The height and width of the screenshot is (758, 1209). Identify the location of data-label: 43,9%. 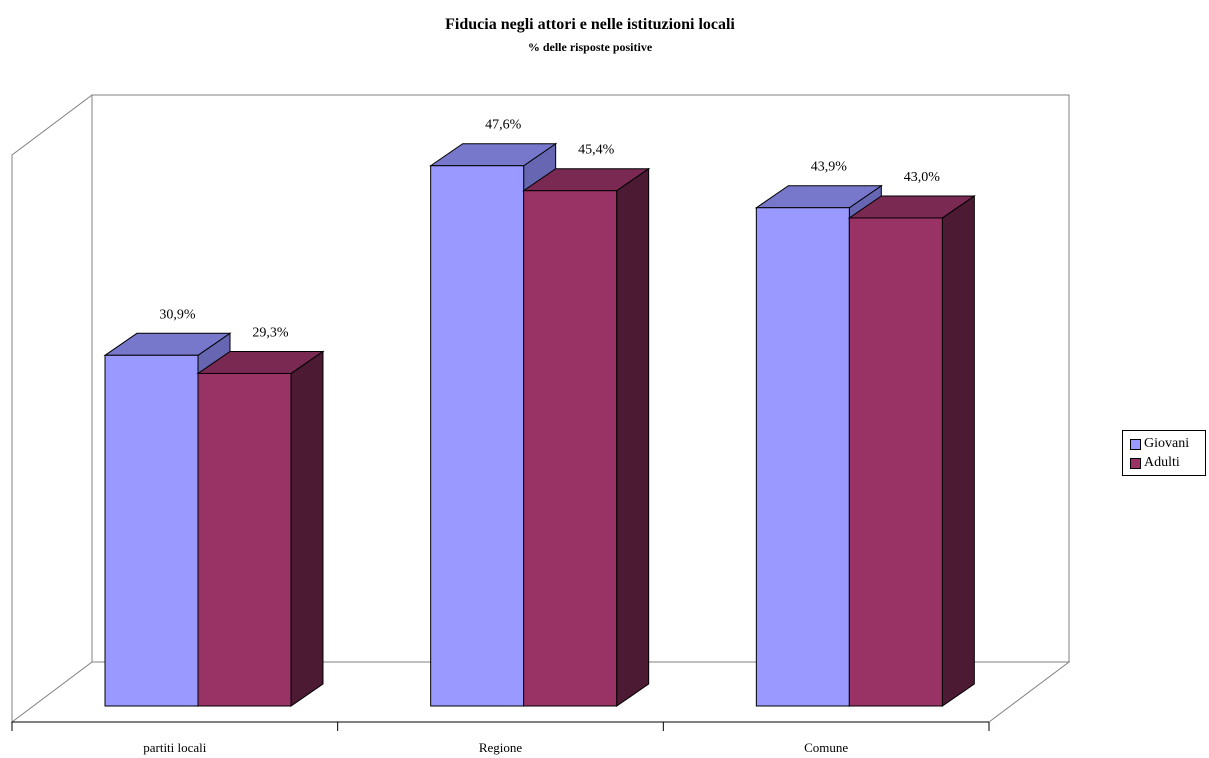
(829, 167).